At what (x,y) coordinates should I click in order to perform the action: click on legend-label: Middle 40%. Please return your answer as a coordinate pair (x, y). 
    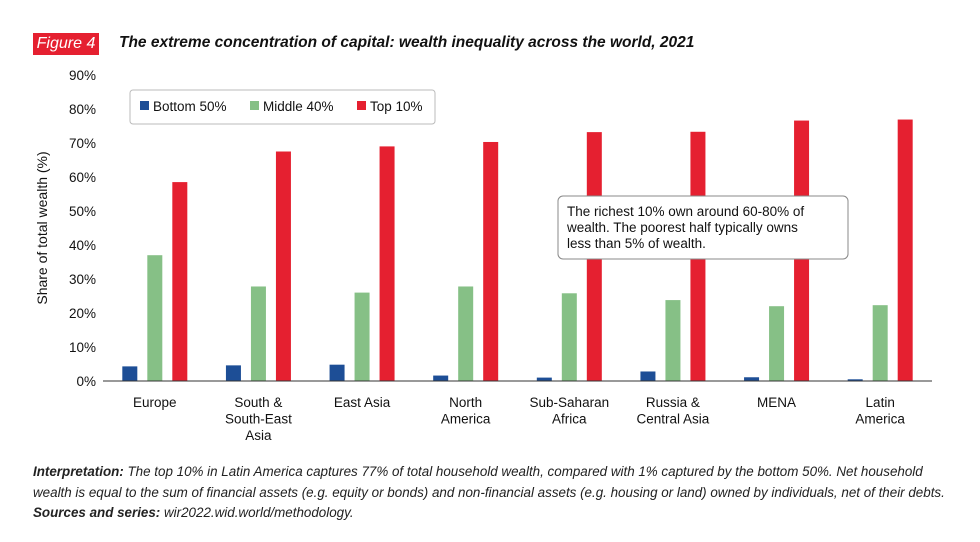
    Looking at the image, I should click on (298, 106).